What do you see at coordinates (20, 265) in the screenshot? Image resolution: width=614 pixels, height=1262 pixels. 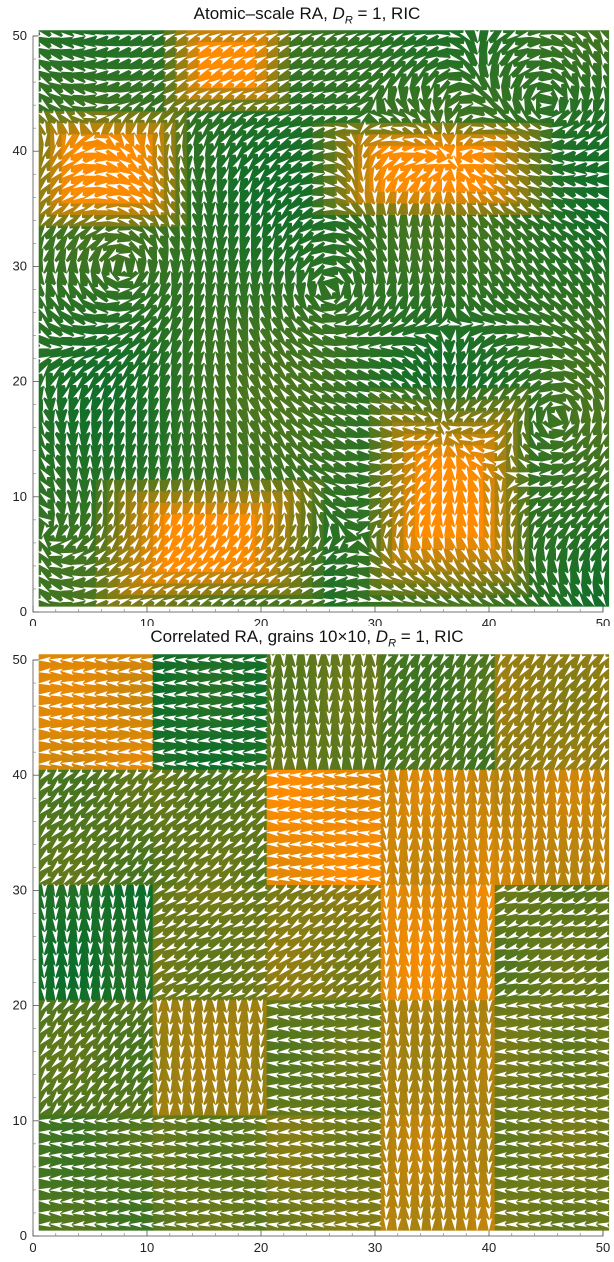 I see `atomic-ytick-label: 30` at bounding box center [20, 265].